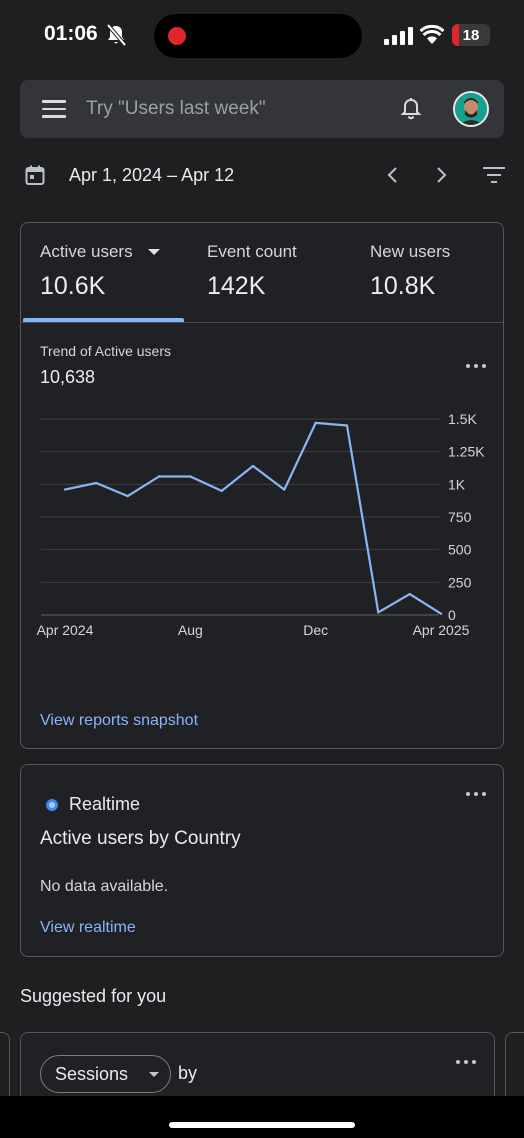 The width and height of the screenshot is (524, 1138). Describe the element at coordinates (65, 630) in the screenshot. I see `x-tick-label: Apr 2024` at that location.